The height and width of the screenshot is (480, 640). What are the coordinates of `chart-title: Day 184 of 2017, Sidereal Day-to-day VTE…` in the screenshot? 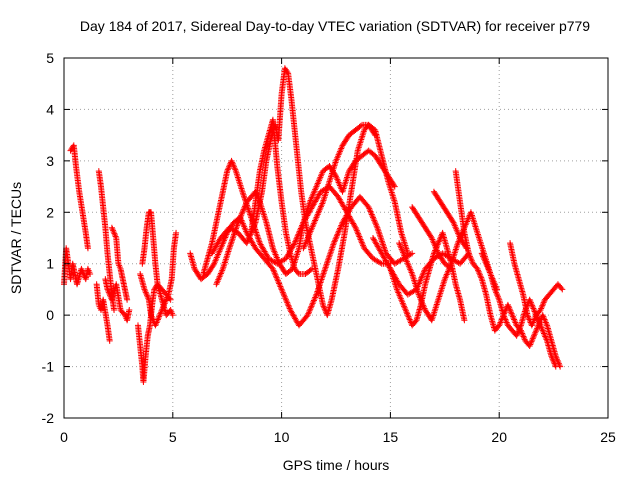 It's located at (335, 26).